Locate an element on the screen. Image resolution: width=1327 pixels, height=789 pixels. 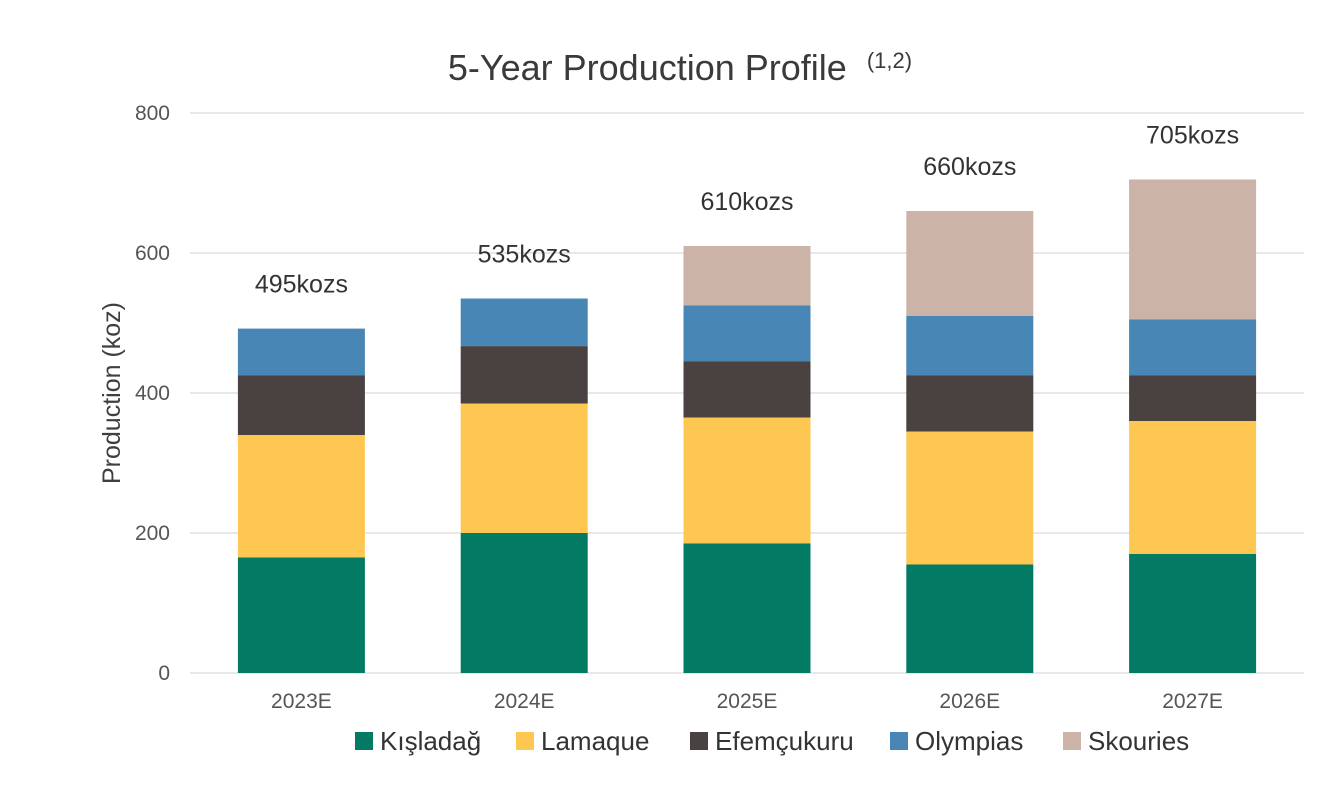
x-tick-label-2026e: 2026E is located at coordinates (969, 701).